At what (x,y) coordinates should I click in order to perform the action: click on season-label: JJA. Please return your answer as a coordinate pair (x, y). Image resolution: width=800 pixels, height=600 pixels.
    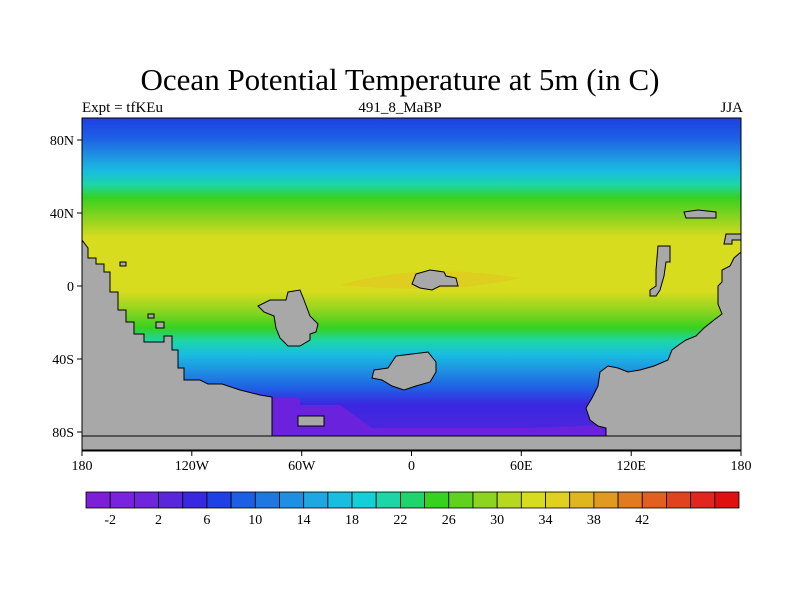
    Looking at the image, I should click on (731, 108).